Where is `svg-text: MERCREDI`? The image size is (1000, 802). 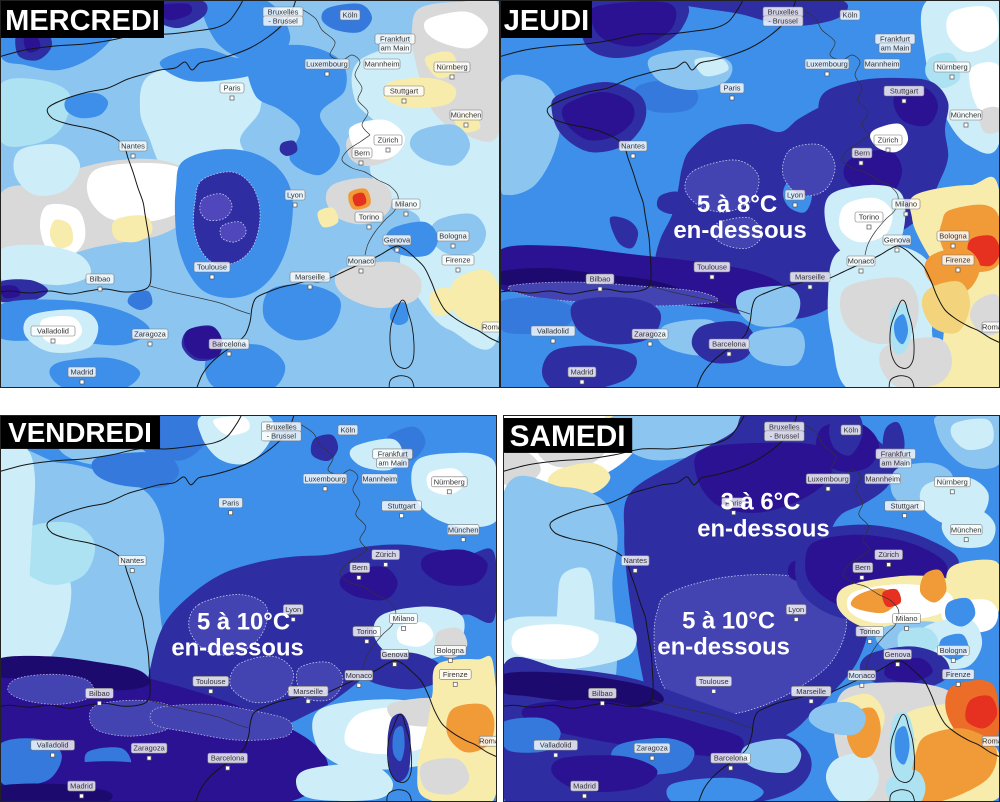 svg-text: MERCREDI is located at coordinates (82, 21).